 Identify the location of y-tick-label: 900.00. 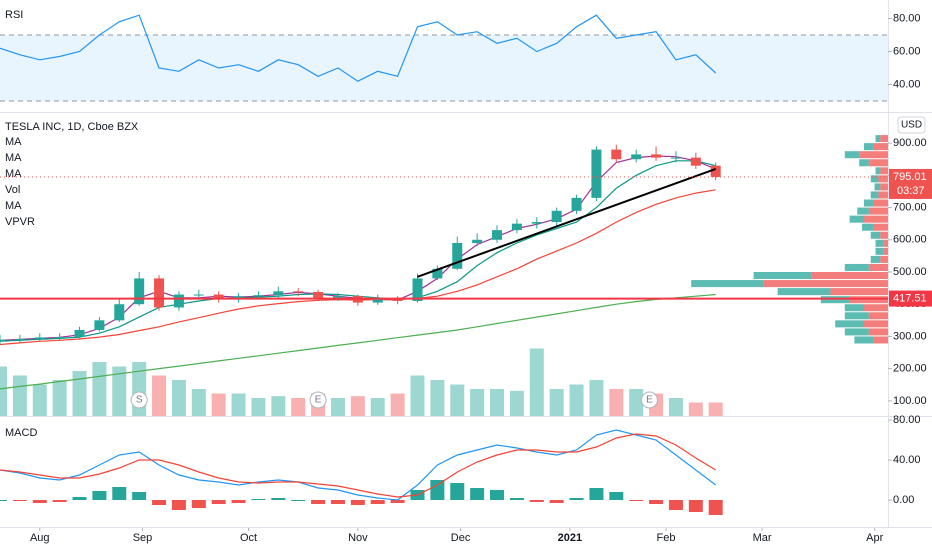
(910, 143).